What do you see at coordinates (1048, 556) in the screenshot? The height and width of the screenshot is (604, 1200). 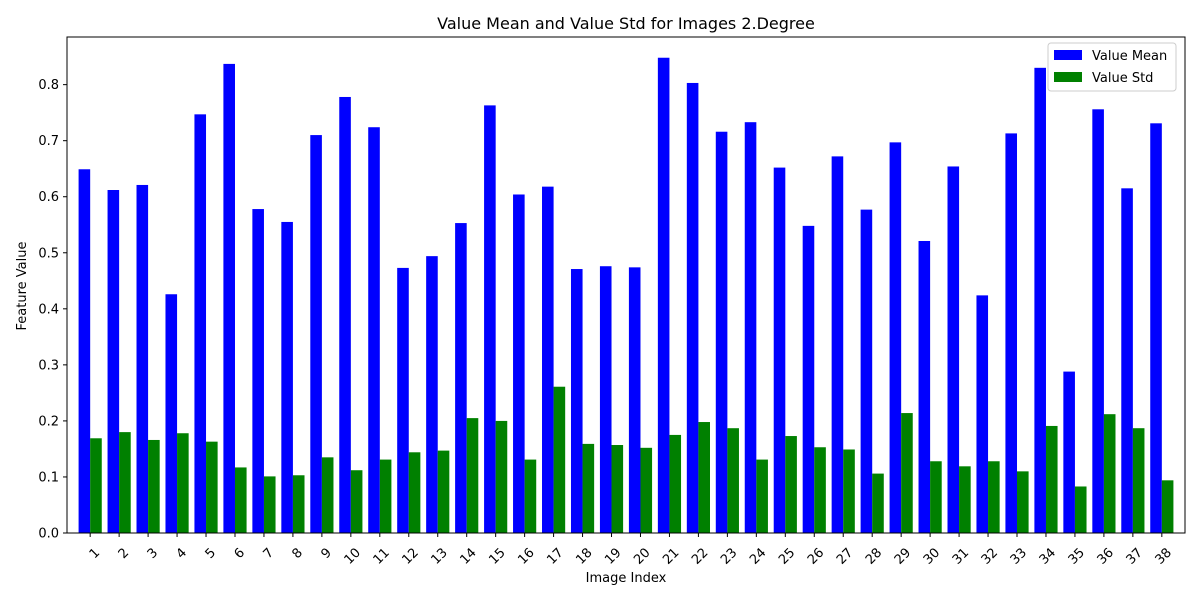 I see `x-tick-label: 34` at bounding box center [1048, 556].